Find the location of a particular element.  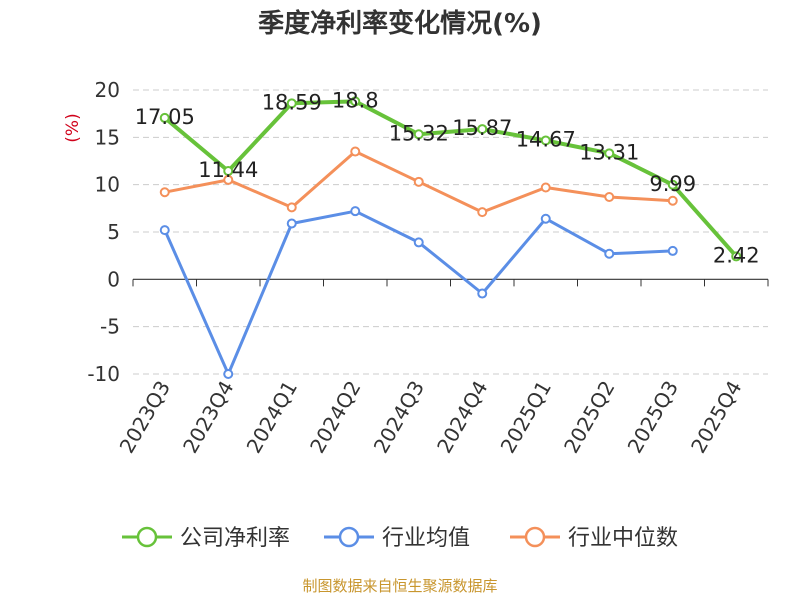

data-label: 9.99 is located at coordinates (672, 184).